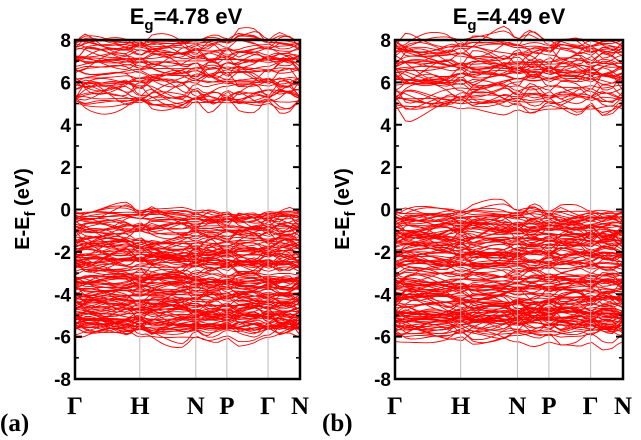 The width and height of the screenshot is (641, 440). Describe the element at coordinates (382, 253) in the screenshot. I see `ytick-label: -2` at that location.